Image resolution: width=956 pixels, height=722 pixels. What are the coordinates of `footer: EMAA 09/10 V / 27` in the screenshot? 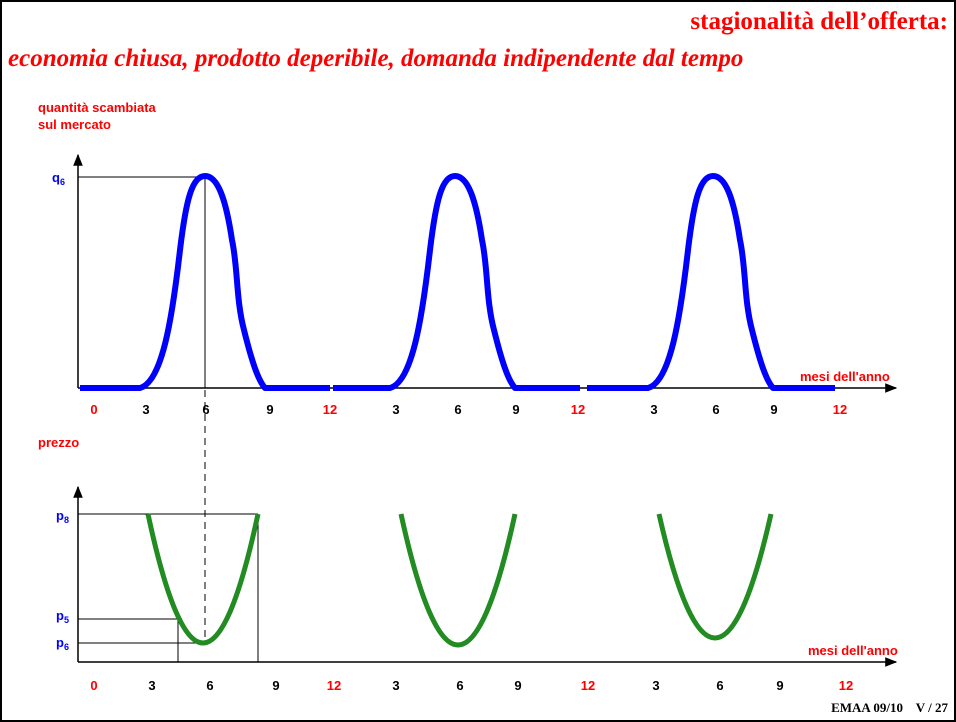 It's located at (889, 707).